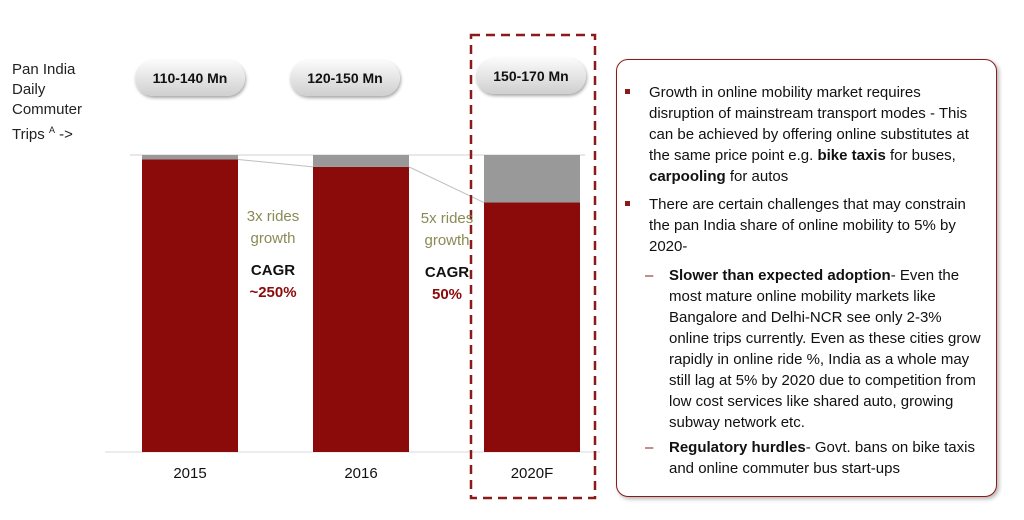  What do you see at coordinates (361, 309) in the screenshot?
I see `bar-base-2016` at bounding box center [361, 309].